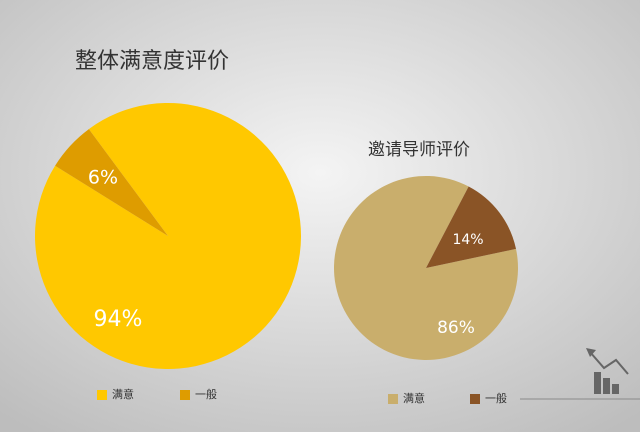 This screenshot has width=640, height=432. I want to click on data-label: 14%, so click(467, 240).